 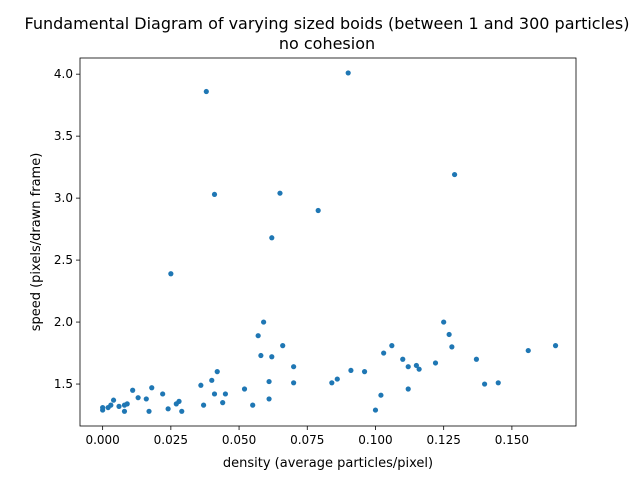 What do you see at coordinates (63, 198) in the screenshot?
I see `y-tick-label: 3.0` at bounding box center [63, 198].